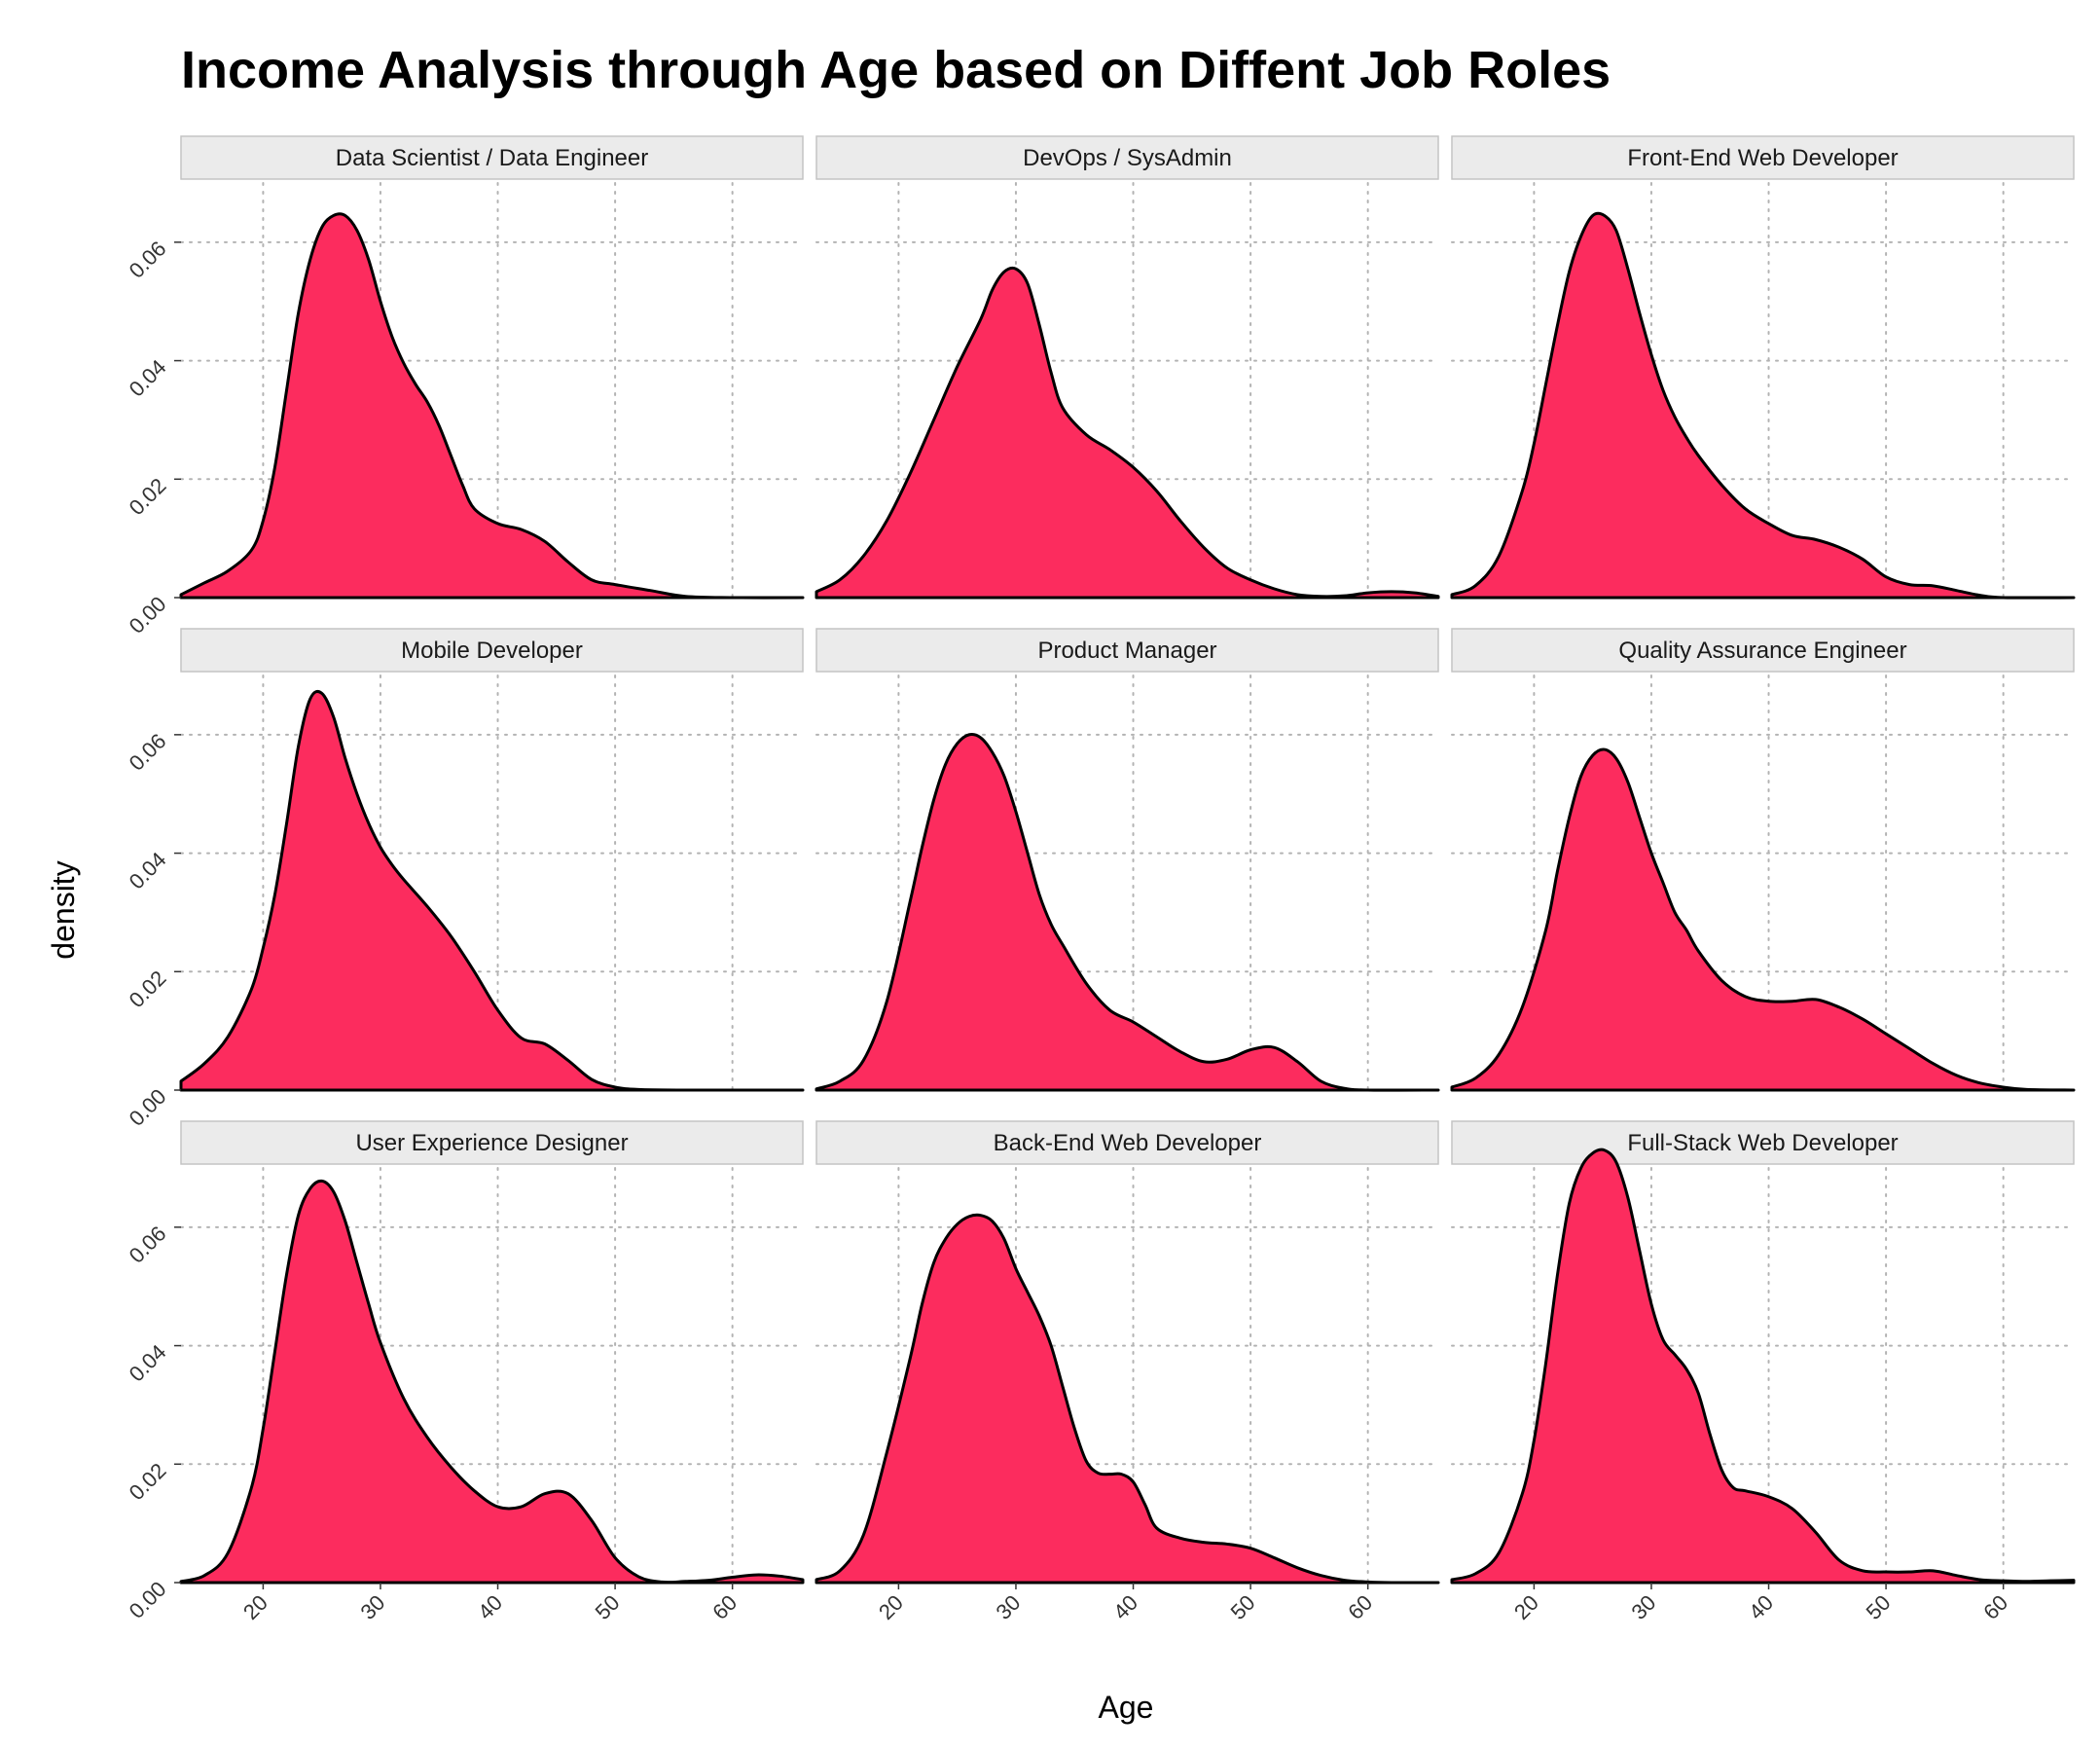  Describe the element at coordinates (63, 909) in the screenshot. I see `y-axis-title: density` at that location.